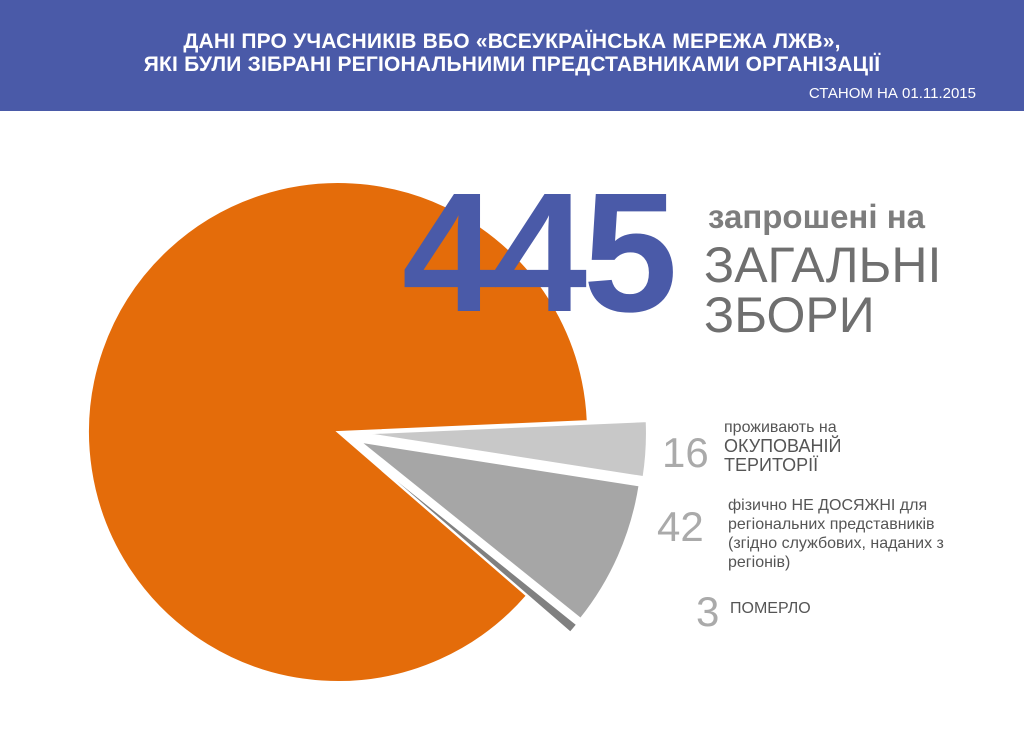  Describe the element at coordinates (780, 427) in the screenshot. I see `occupied-label-line-1: проживають на` at that location.